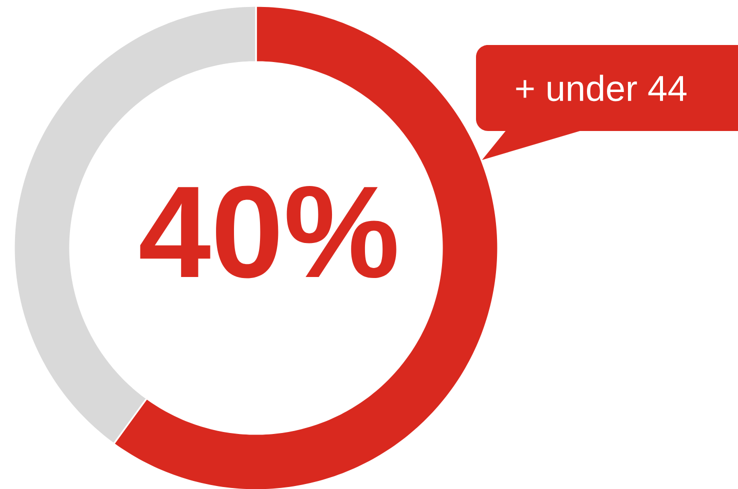 The image size is (738, 489). Describe the element at coordinates (268, 232) in the screenshot. I see `text: 40%` at that location.